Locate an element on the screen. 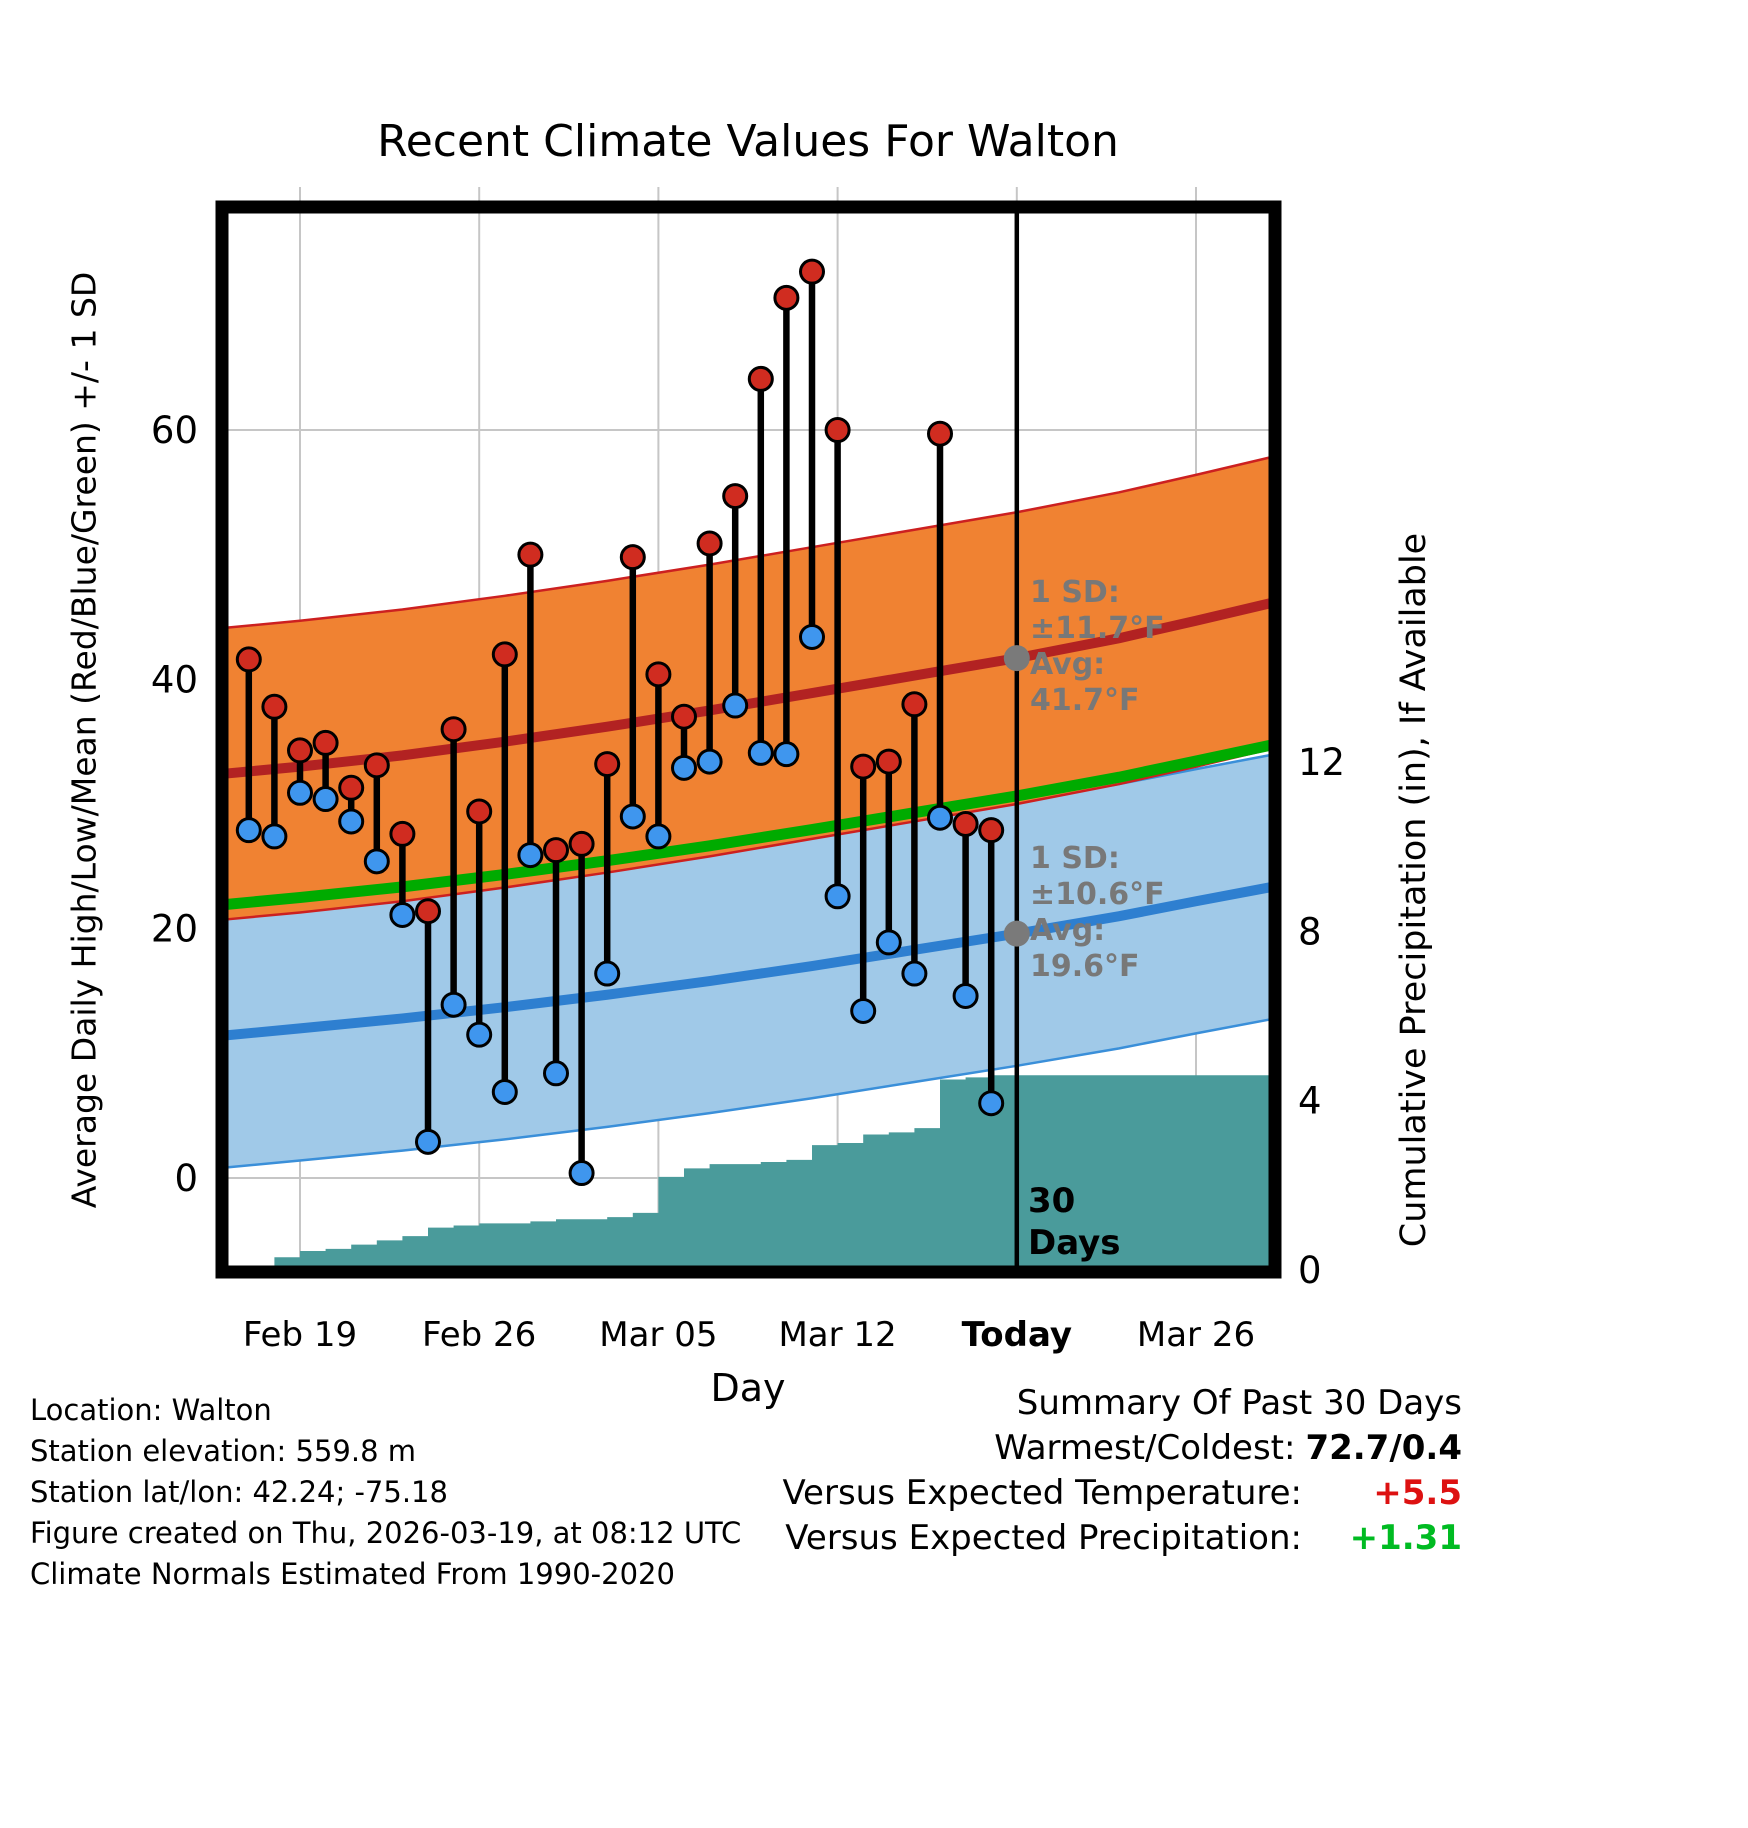 This screenshot has width=1748, height=1828. avg-high-marker is located at coordinates (1016, 658).